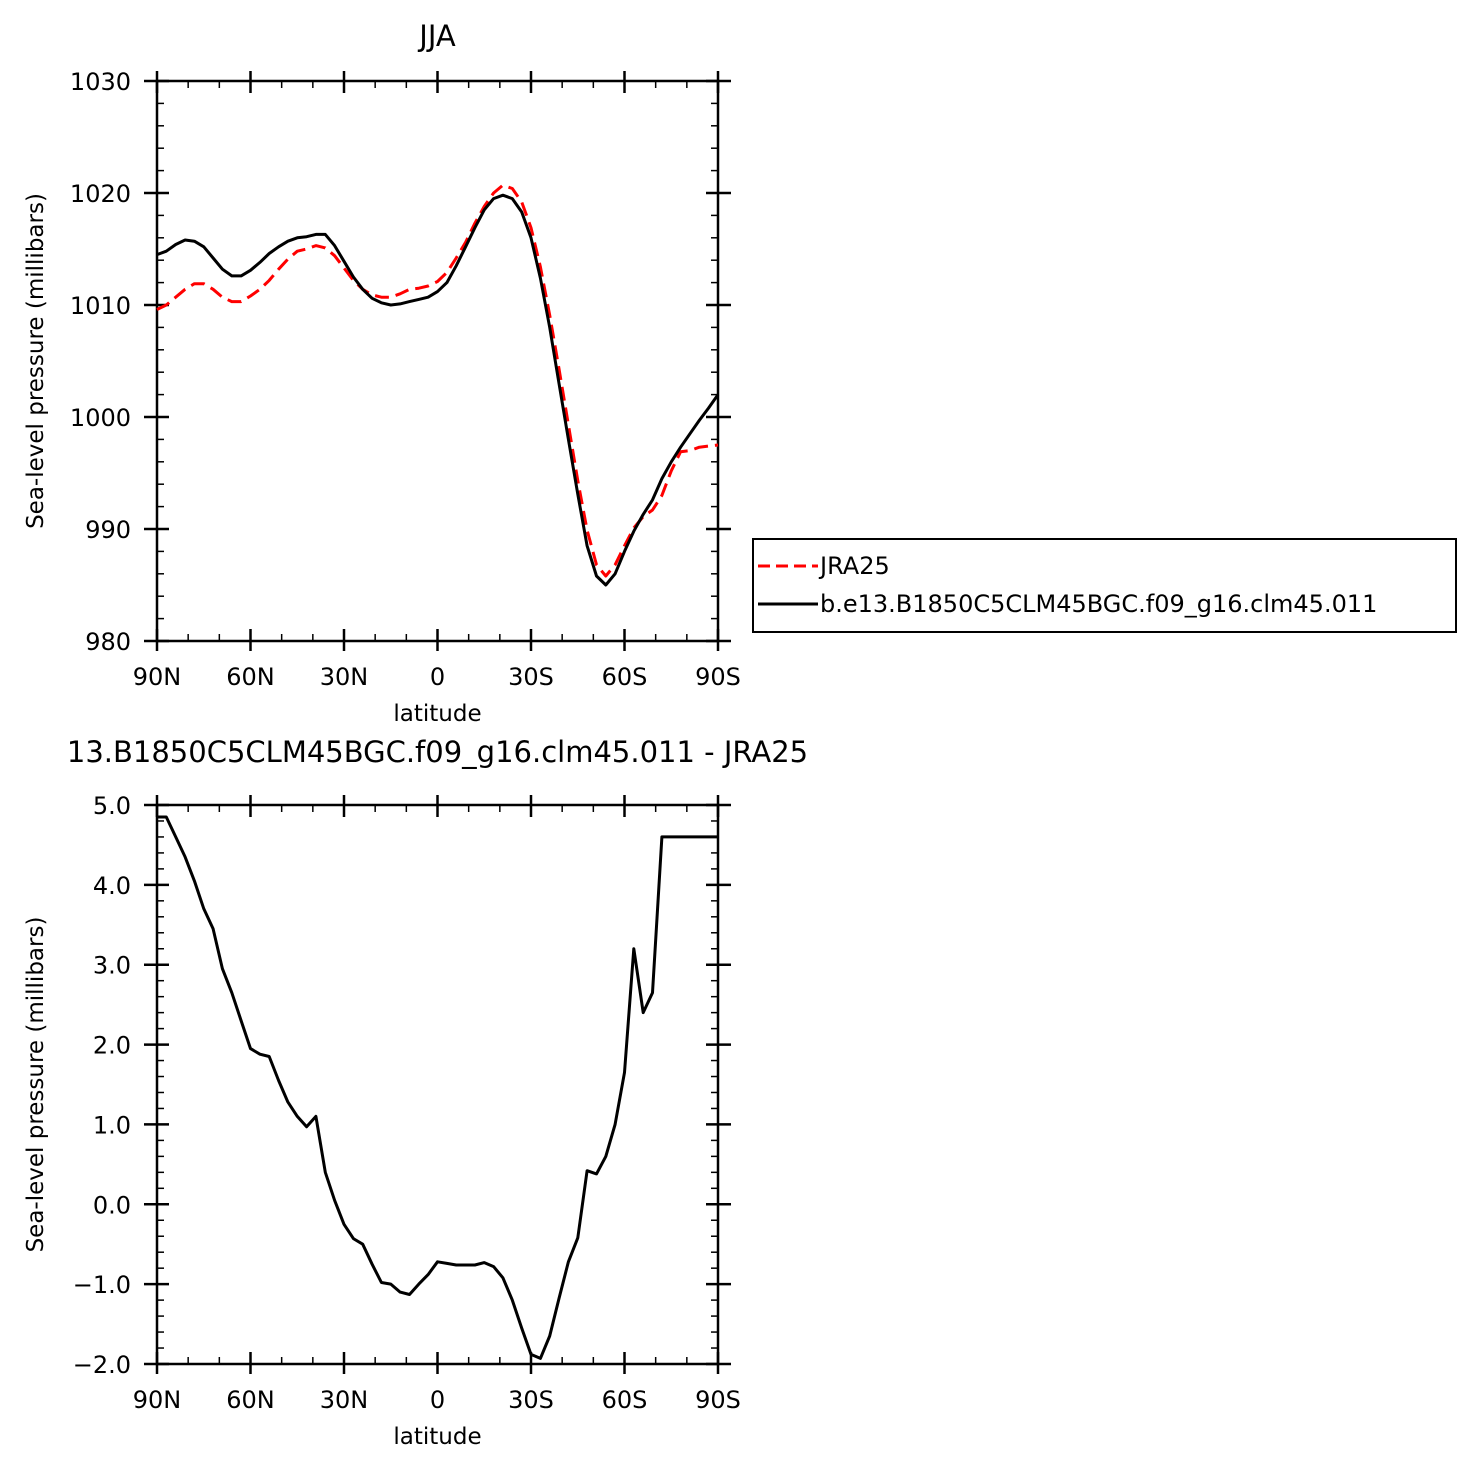 The height and width of the screenshot is (1474, 1477). Describe the element at coordinates (436, 36) in the screenshot. I see `chart-title: JJA` at that location.